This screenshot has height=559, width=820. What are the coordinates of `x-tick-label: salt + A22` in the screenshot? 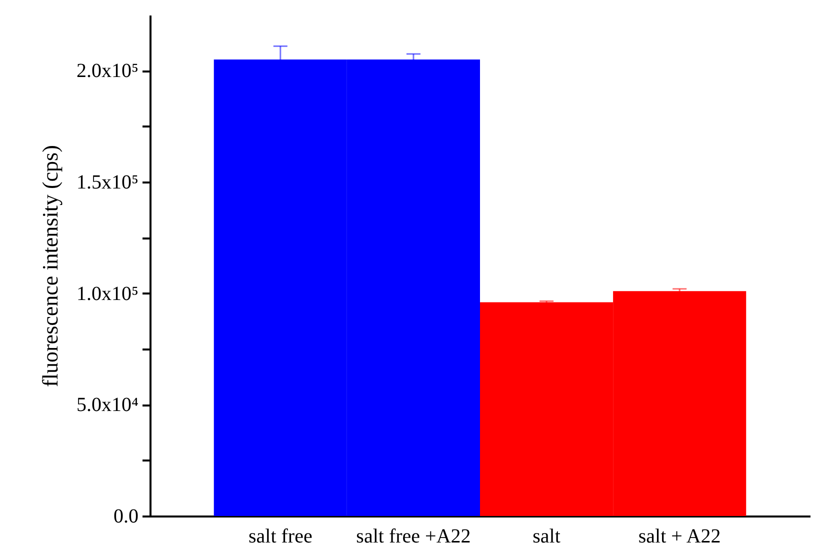 It's located at (679, 537).